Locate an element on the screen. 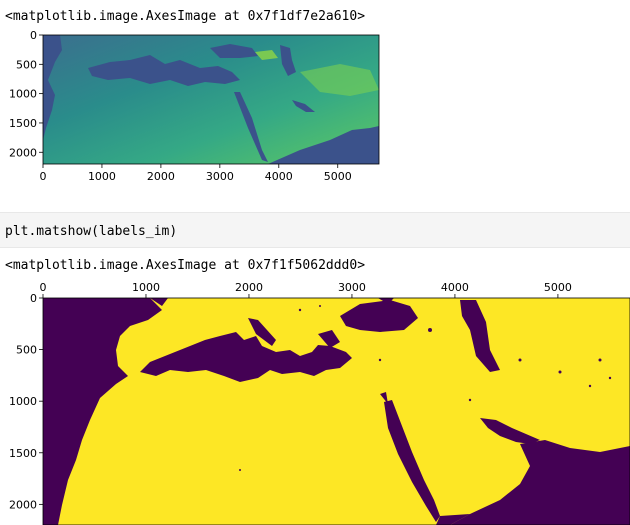  plot2-x-axis: 0 1000 2000 3000 4000 5000 is located at coordinates (306, 289).